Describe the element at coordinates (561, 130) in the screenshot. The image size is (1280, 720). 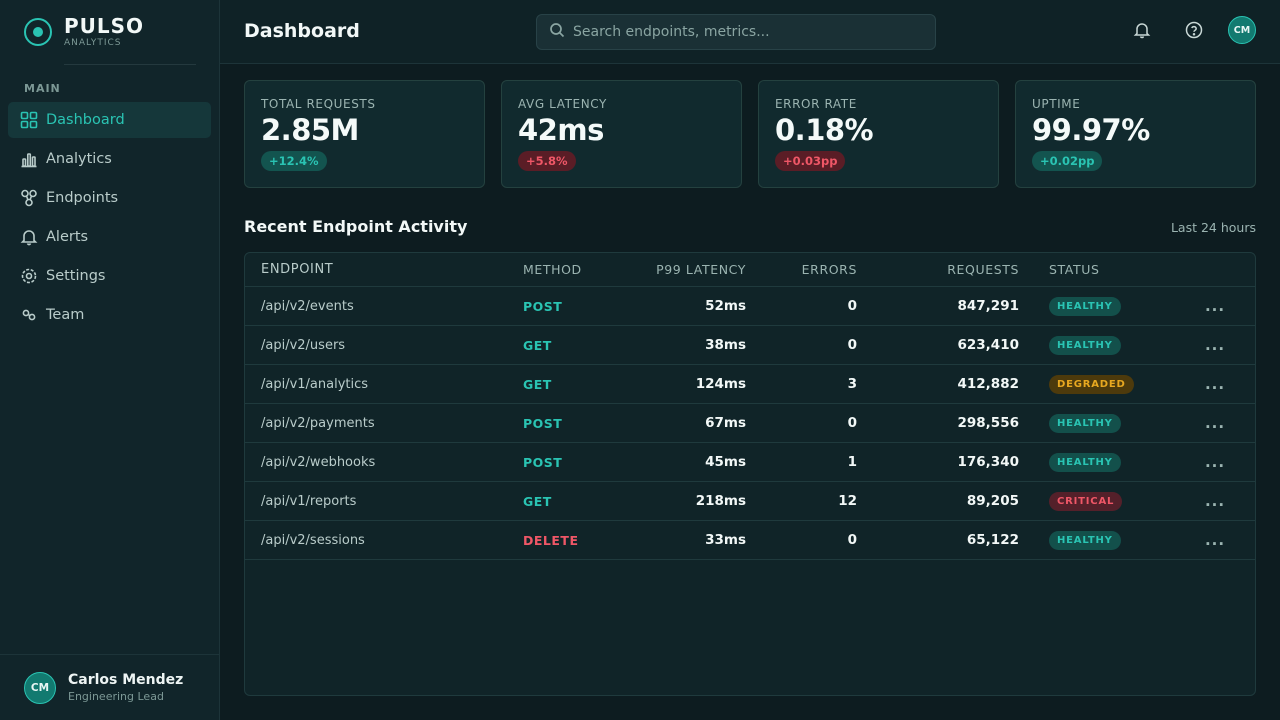
I see `stat-value: 42ms` at that location.